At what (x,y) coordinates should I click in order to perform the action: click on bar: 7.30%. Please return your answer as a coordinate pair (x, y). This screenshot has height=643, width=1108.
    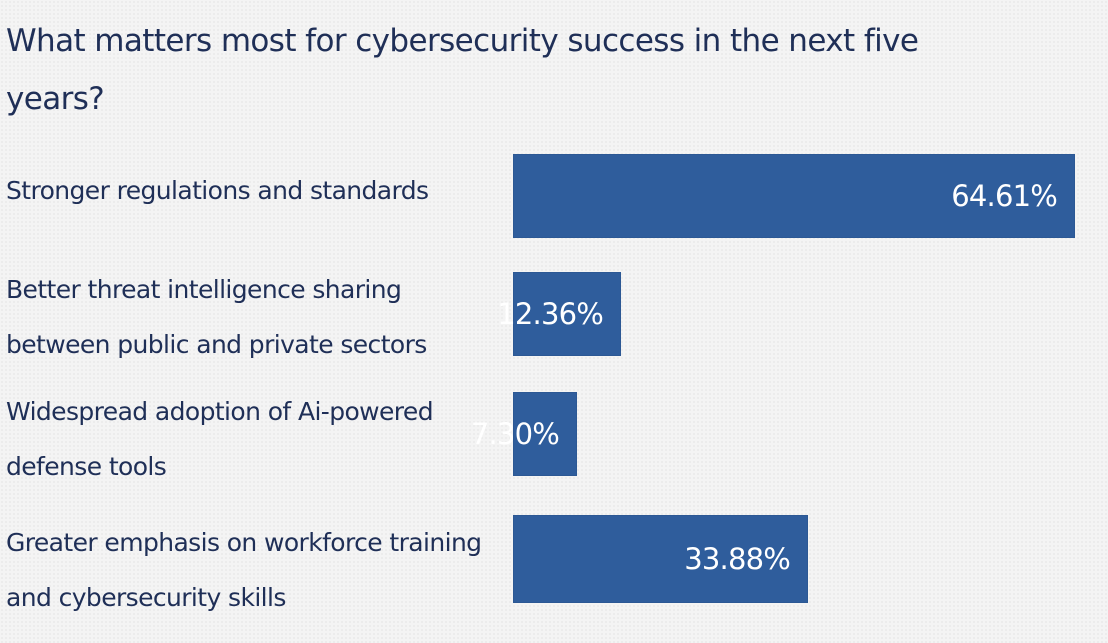
    Looking at the image, I should click on (524, 434).